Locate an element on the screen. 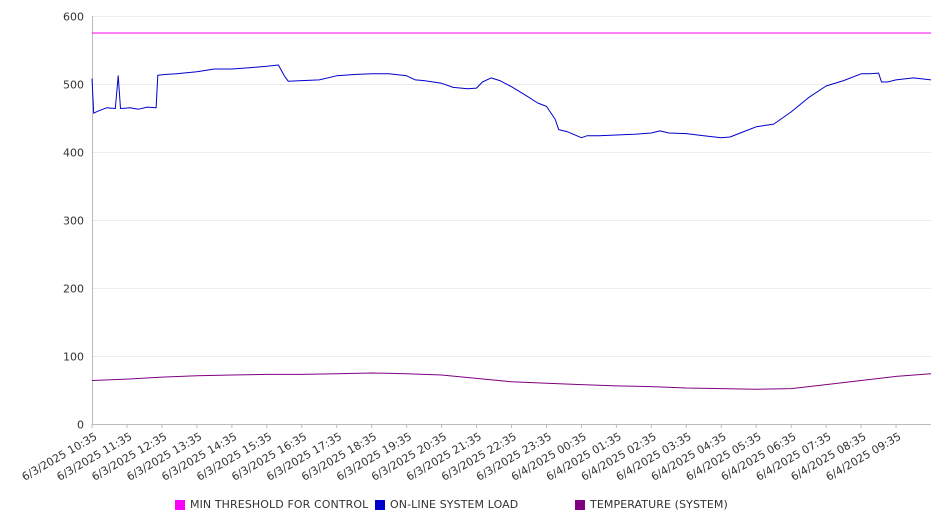 The width and height of the screenshot is (946, 526). legend-label: ON-LINE SYSTEM LOAD is located at coordinates (454, 504).